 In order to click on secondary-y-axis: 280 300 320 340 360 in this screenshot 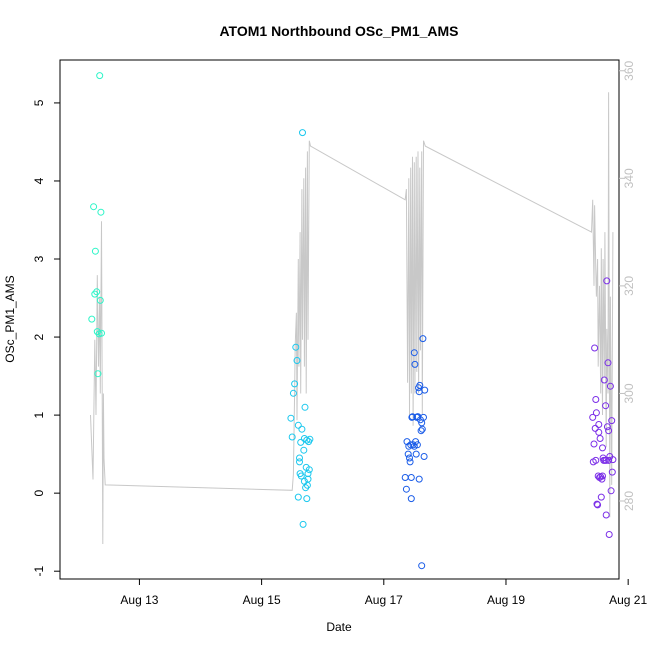, I will do `click(627, 285)`.